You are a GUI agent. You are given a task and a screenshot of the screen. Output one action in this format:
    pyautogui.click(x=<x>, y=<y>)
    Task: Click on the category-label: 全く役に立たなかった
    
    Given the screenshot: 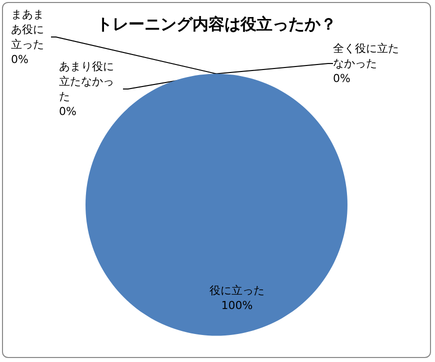 What is the action you would take?
    pyautogui.click(x=366, y=56)
    